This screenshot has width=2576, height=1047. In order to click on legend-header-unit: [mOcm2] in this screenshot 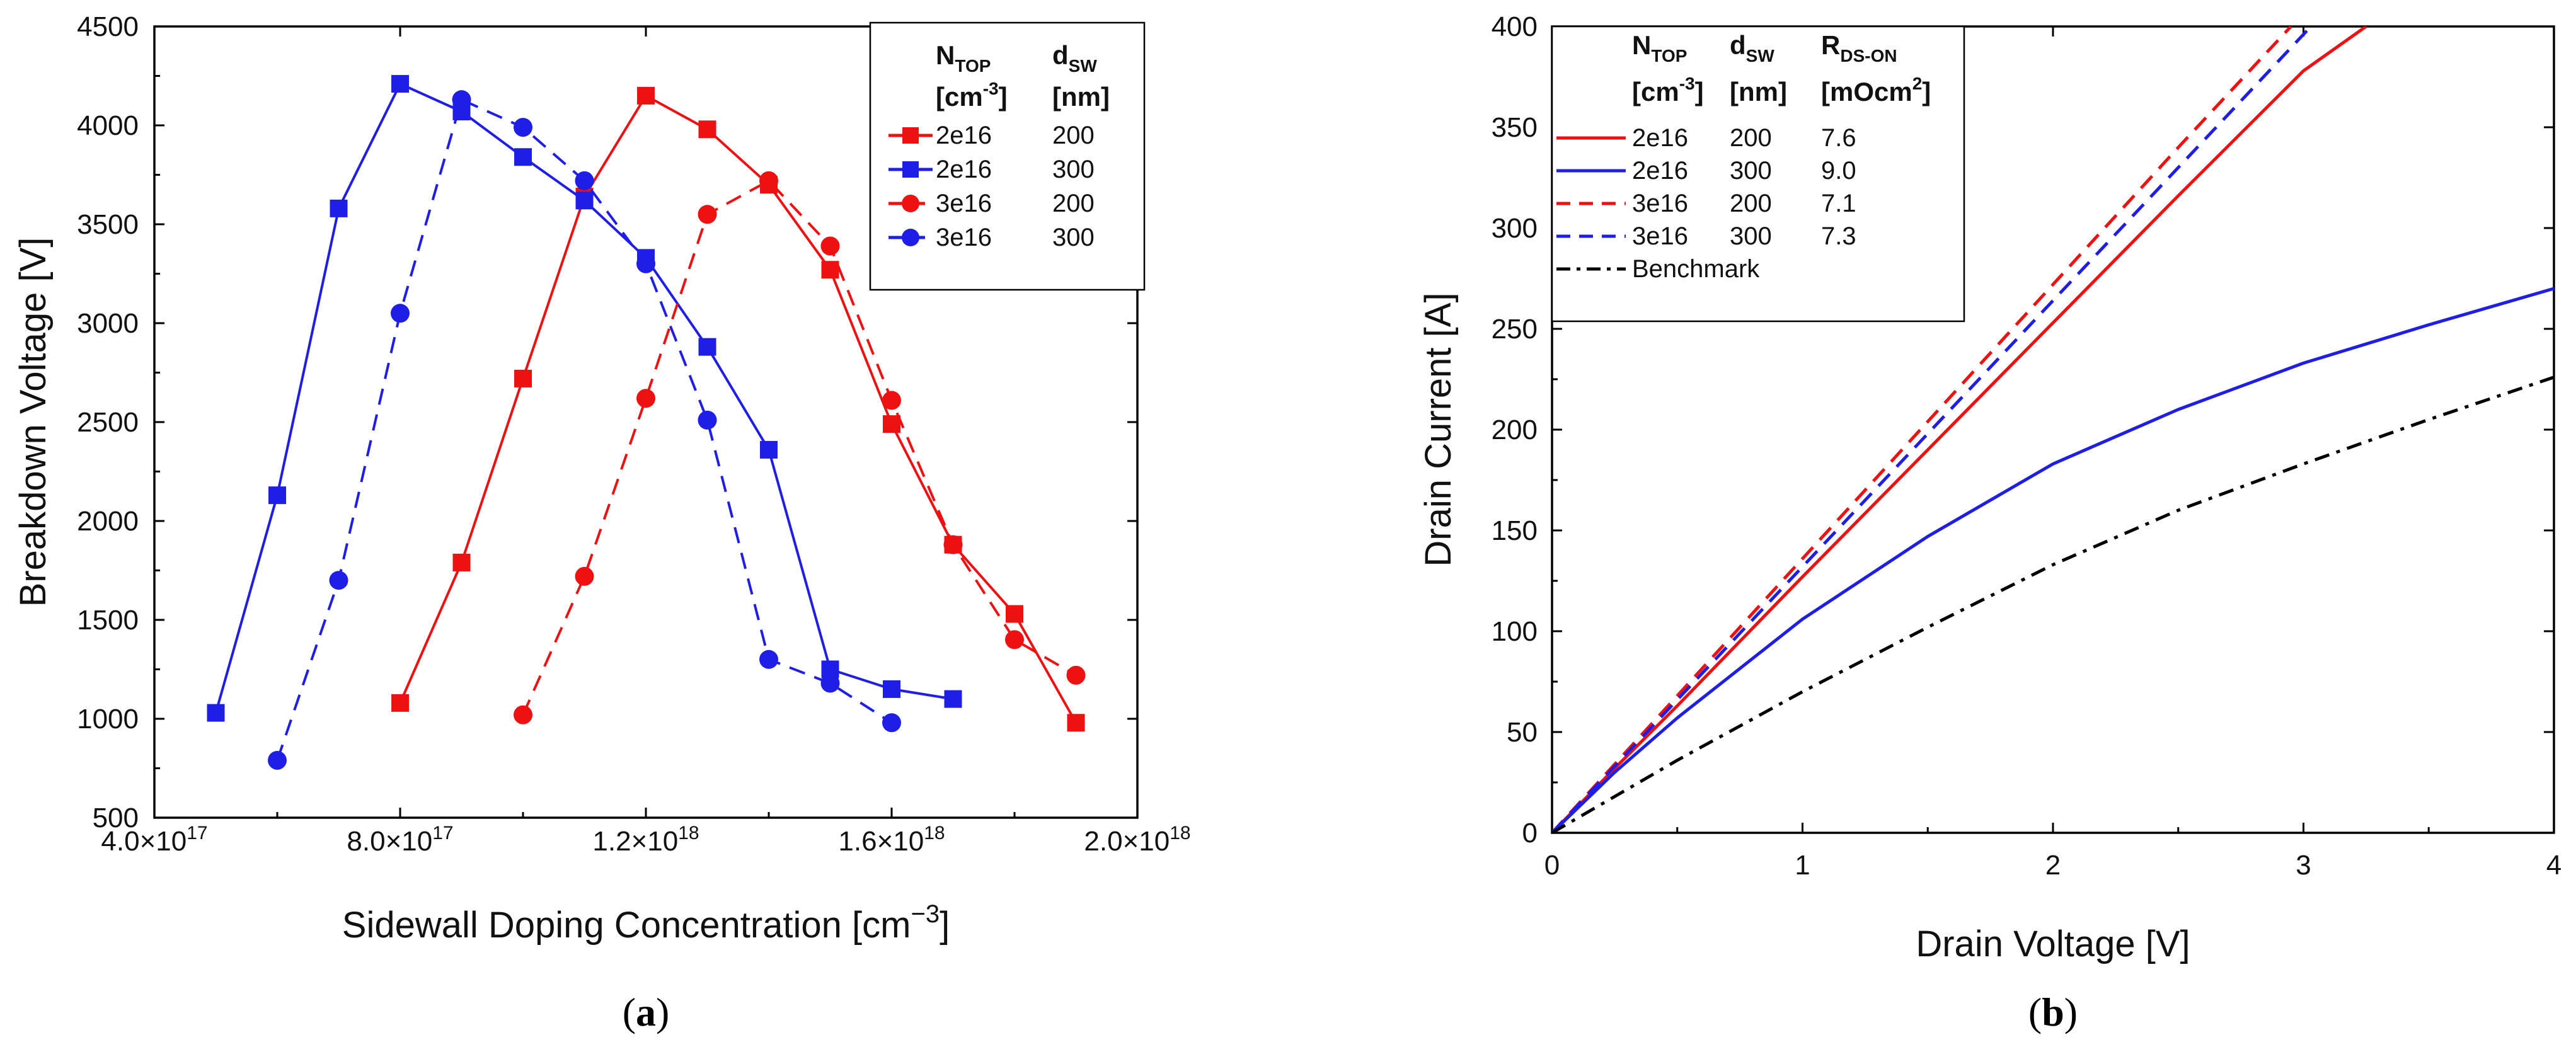, I will do `click(1876, 90)`.